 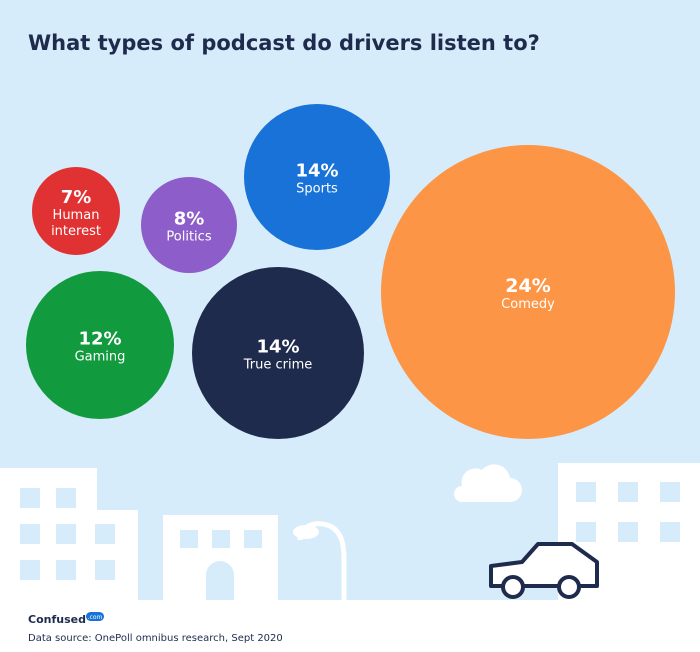 I want to click on brand-logo-badge, so click(x=95, y=616).